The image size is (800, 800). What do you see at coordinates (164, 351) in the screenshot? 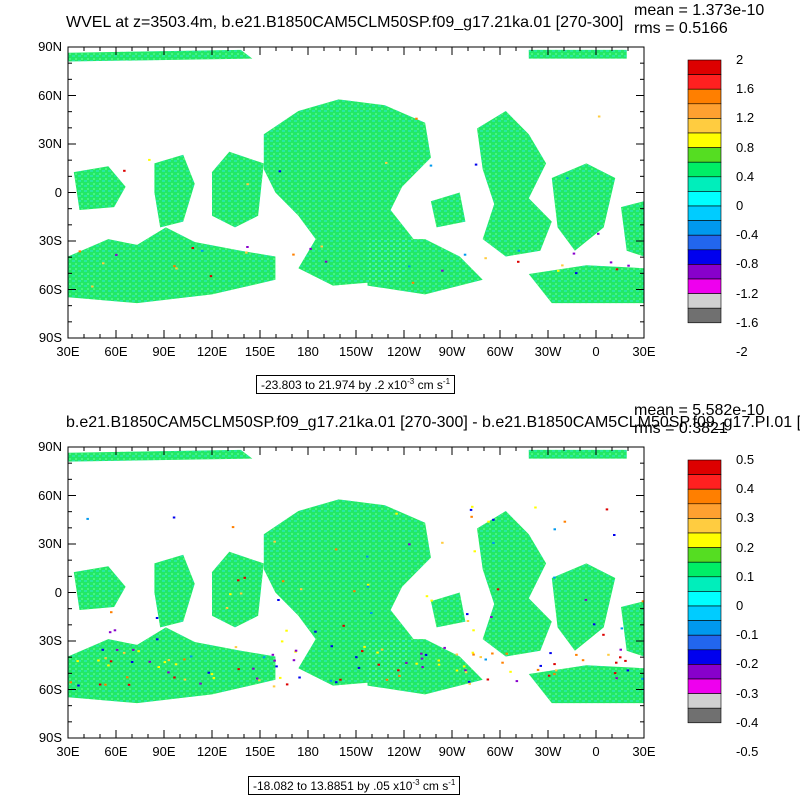
I see `lon-label: 90E` at bounding box center [164, 351].